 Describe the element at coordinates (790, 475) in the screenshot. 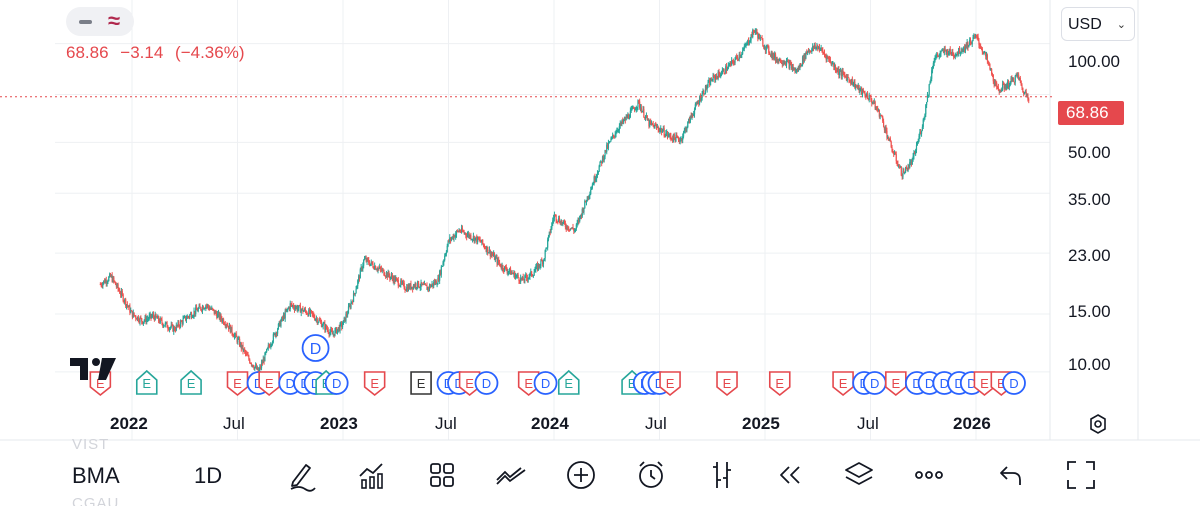

I see `replay-icon` at that location.